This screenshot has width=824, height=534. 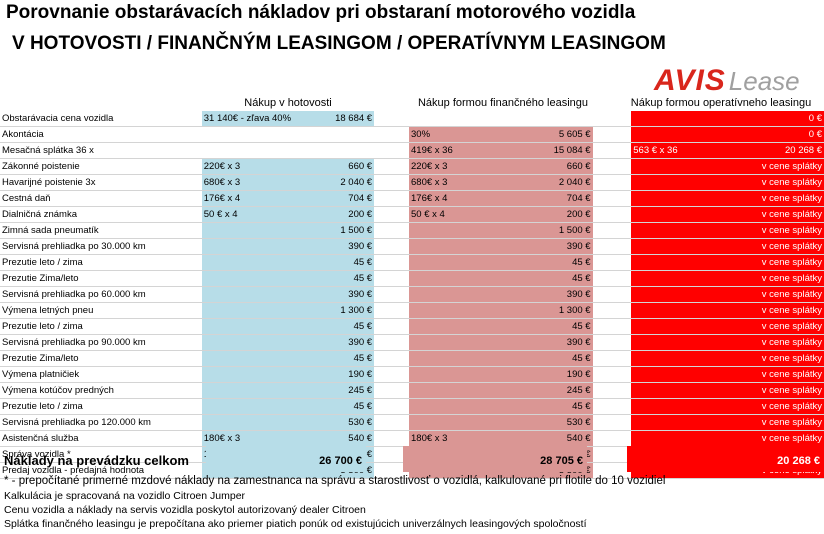 I want to click on cell-c1b: 390 €, so click(x=345, y=294).